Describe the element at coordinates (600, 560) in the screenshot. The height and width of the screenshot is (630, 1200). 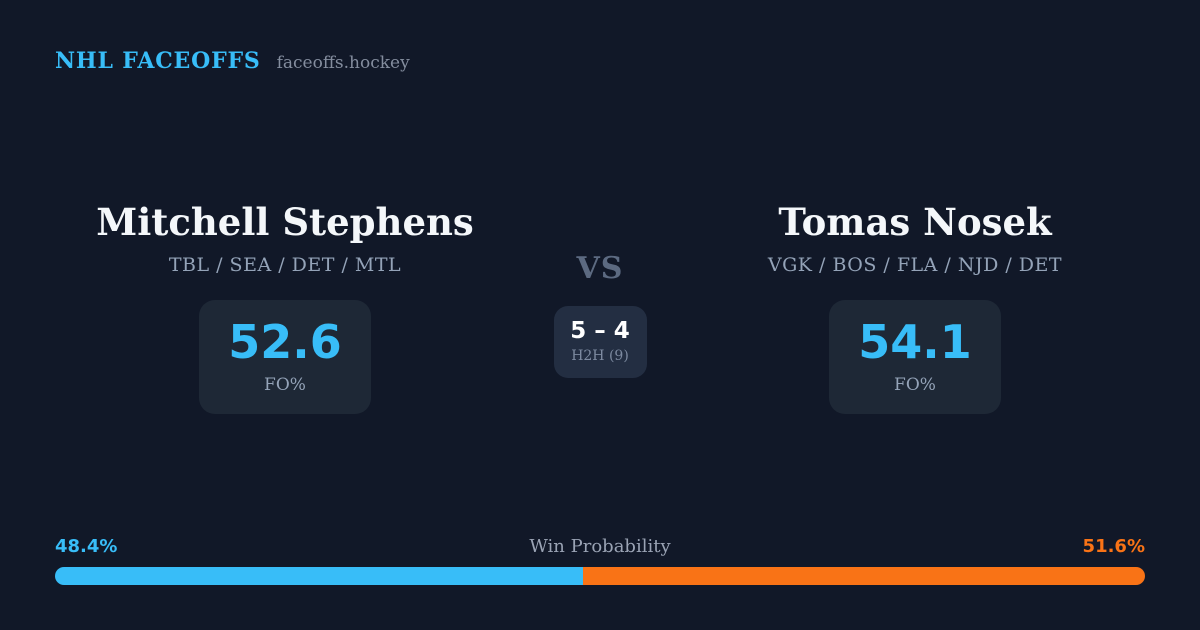
I see `win-probability-section: 48.4% Win Probability 51.6%` at that location.